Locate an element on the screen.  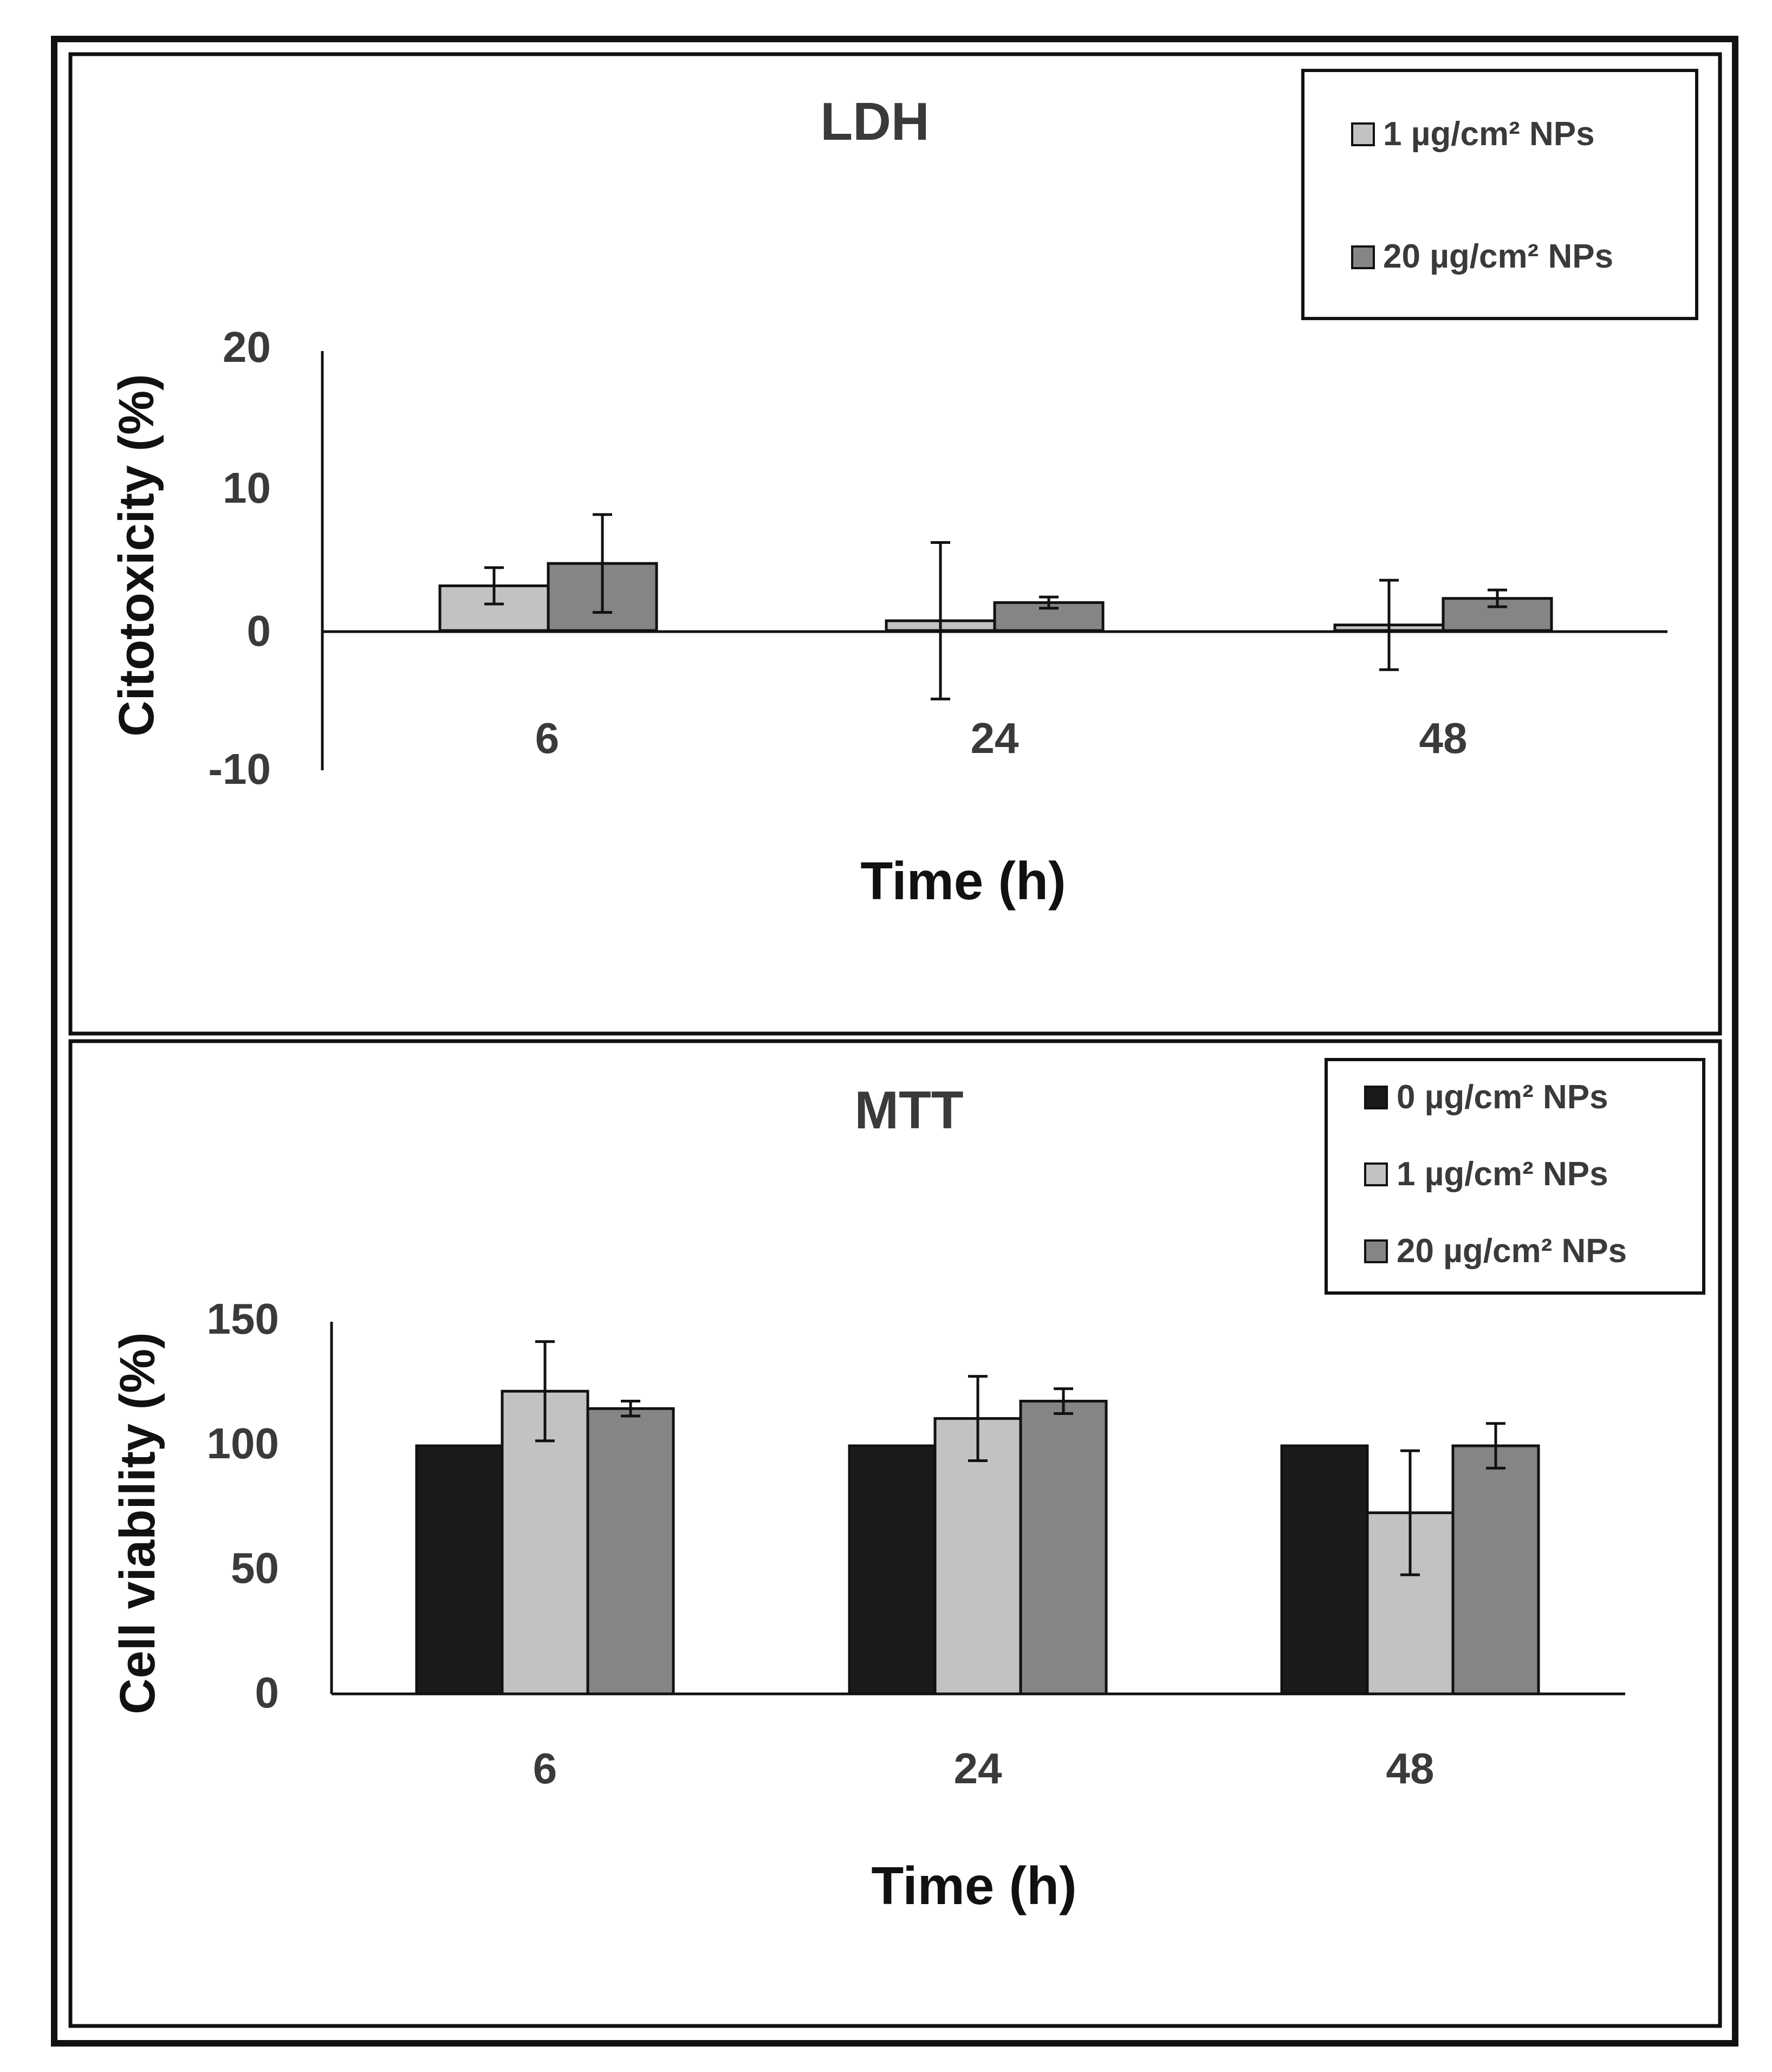
mtt-legend-label-1: 0 µg/cm² NPs is located at coordinates (1502, 1097).